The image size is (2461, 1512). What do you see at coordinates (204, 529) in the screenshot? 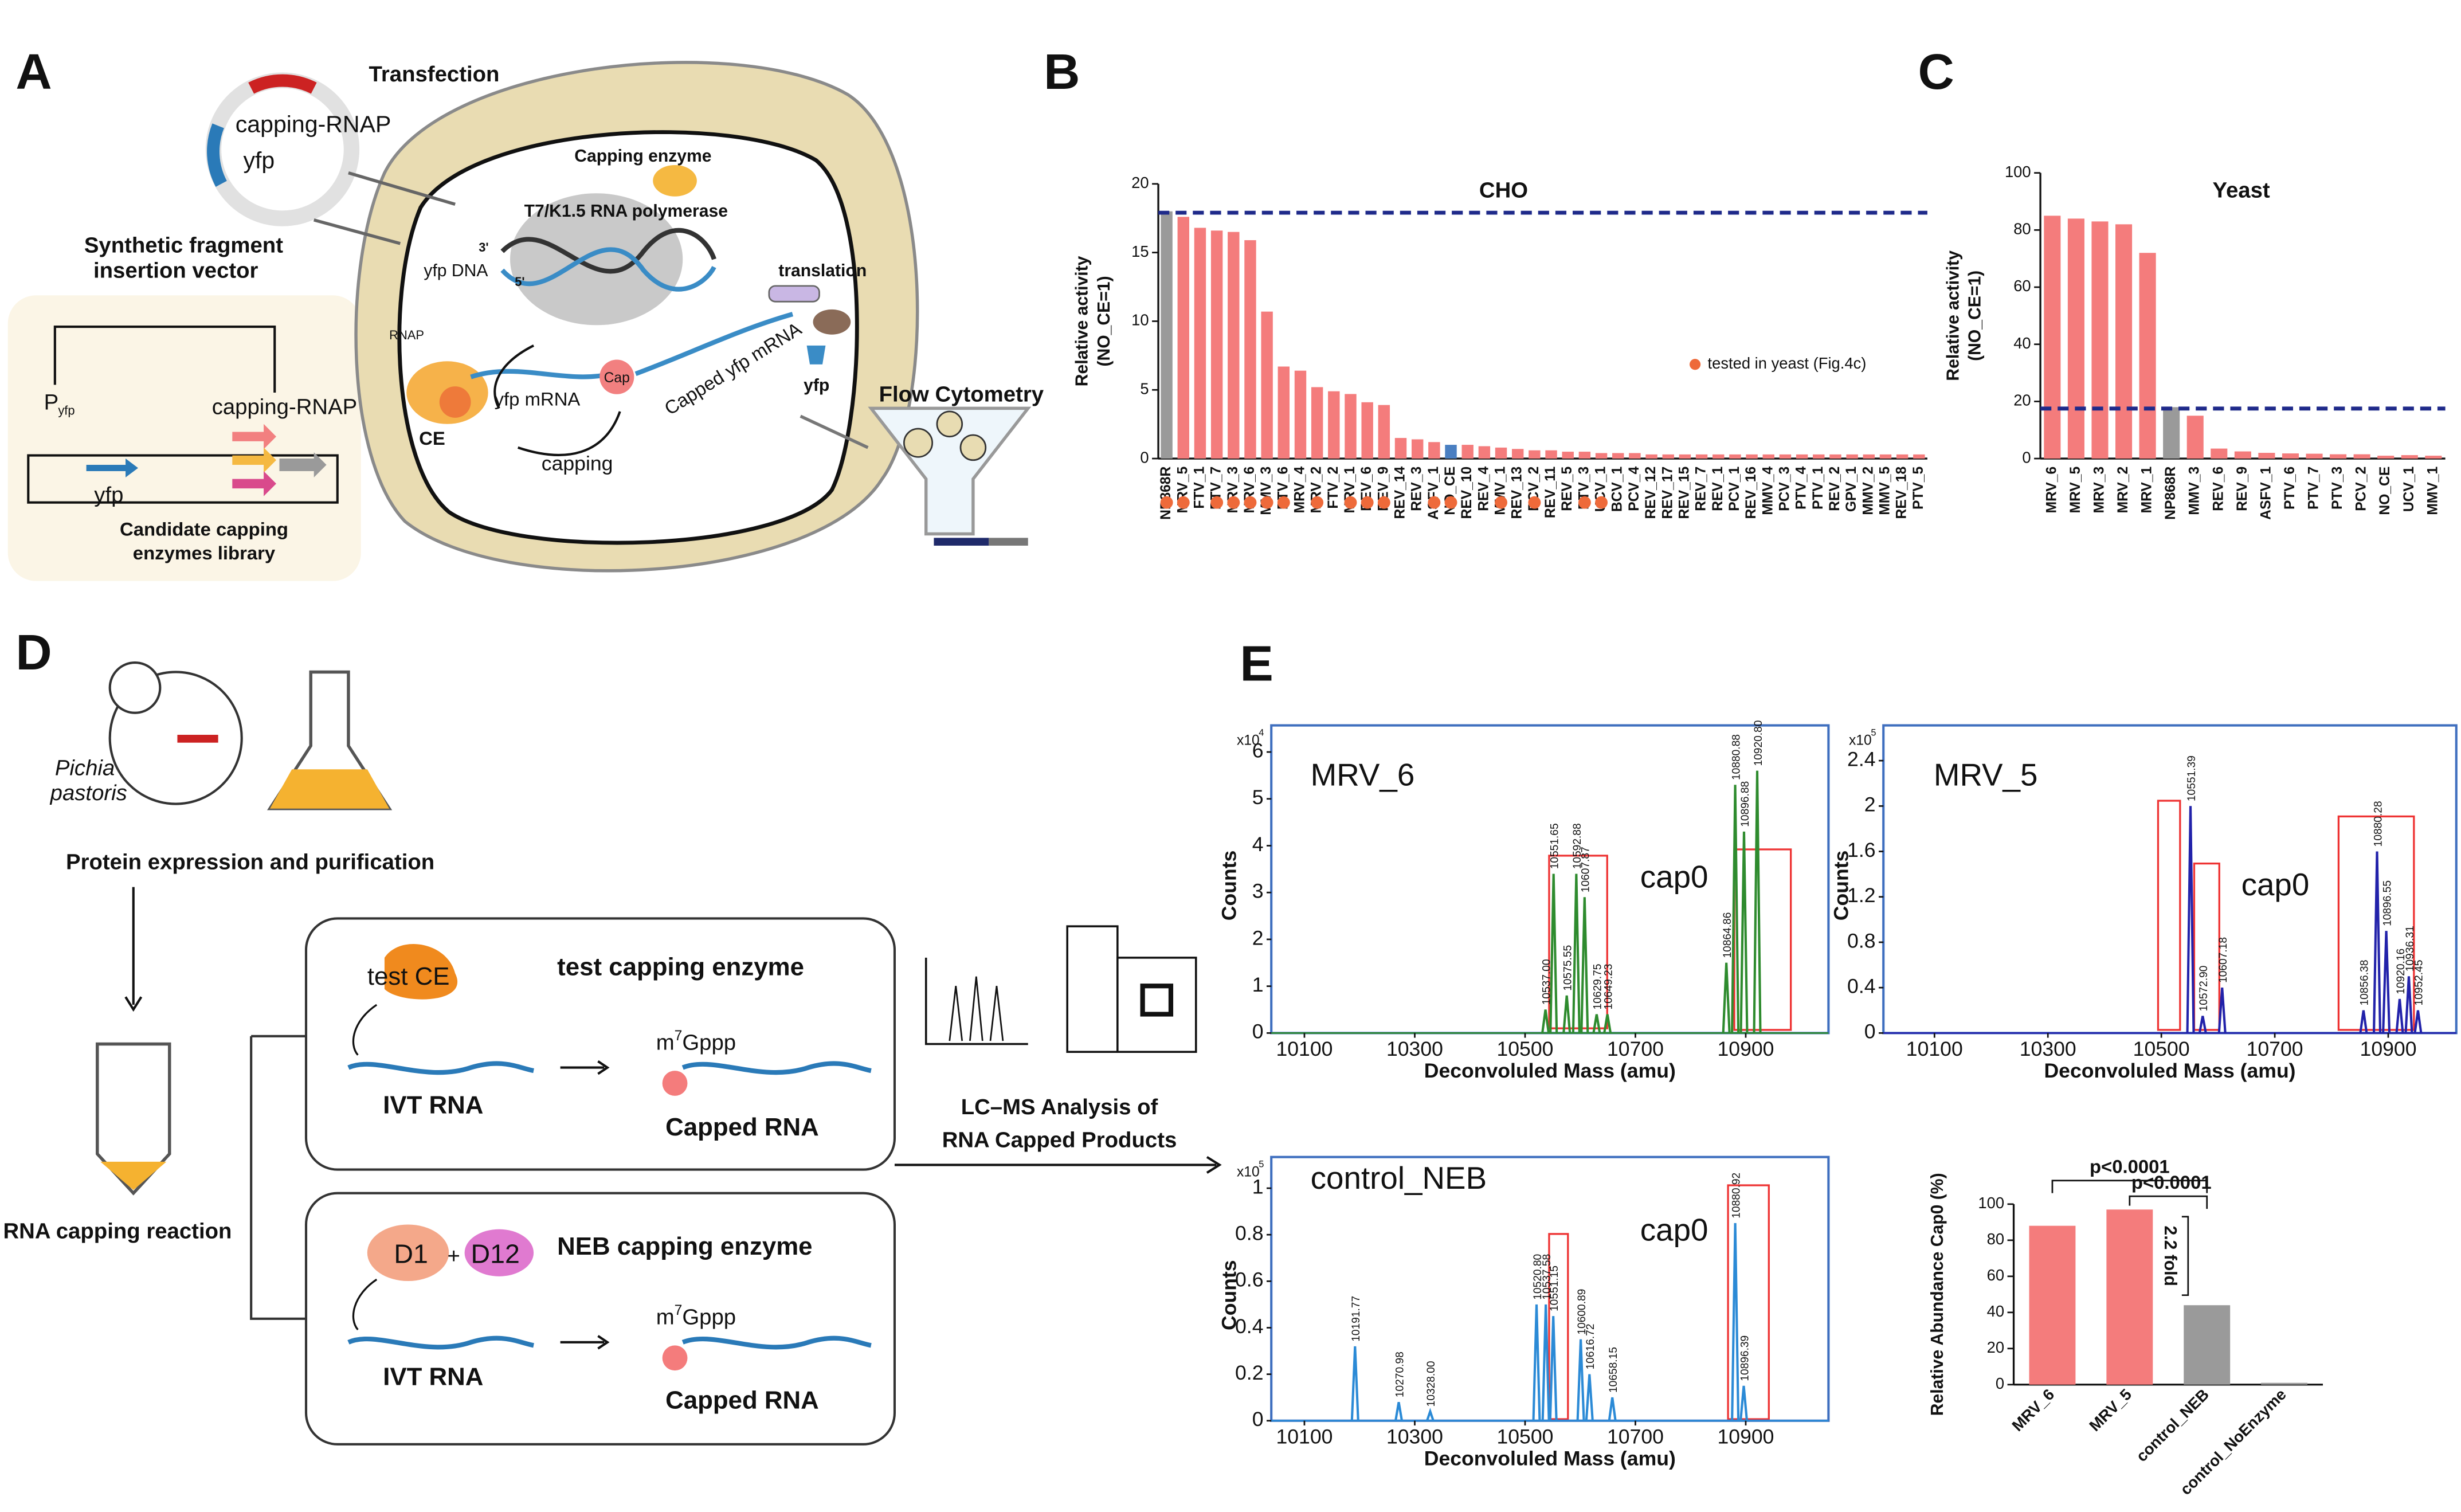
I see `label: Candidate capping` at bounding box center [204, 529].